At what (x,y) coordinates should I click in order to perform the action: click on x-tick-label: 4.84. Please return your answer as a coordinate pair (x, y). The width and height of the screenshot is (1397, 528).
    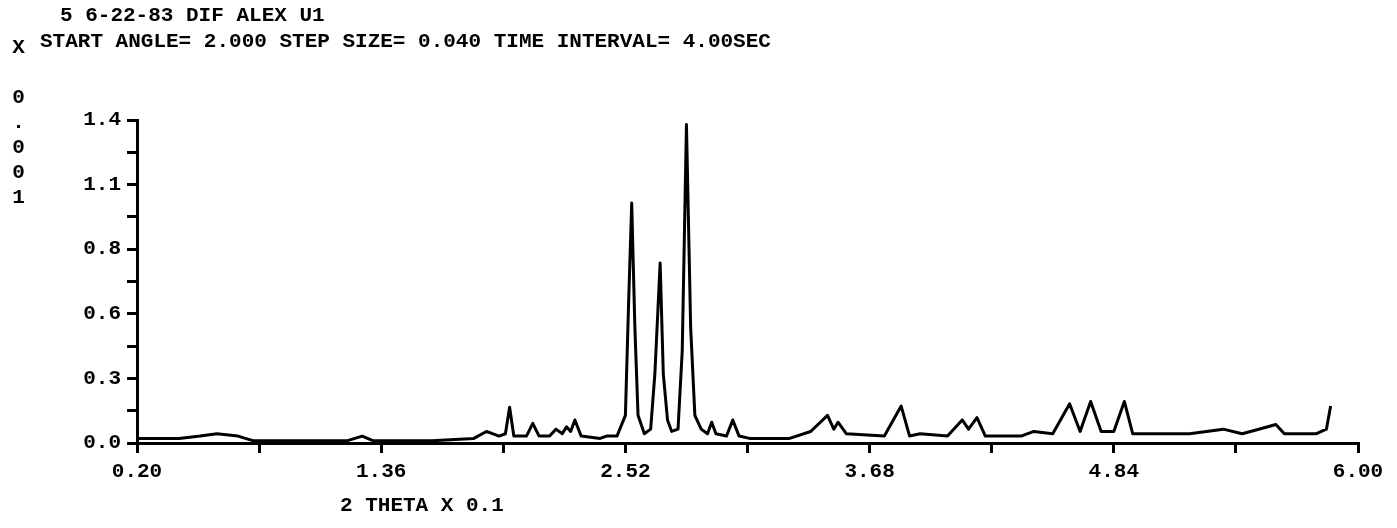
    Looking at the image, I should click on (1114, 471).